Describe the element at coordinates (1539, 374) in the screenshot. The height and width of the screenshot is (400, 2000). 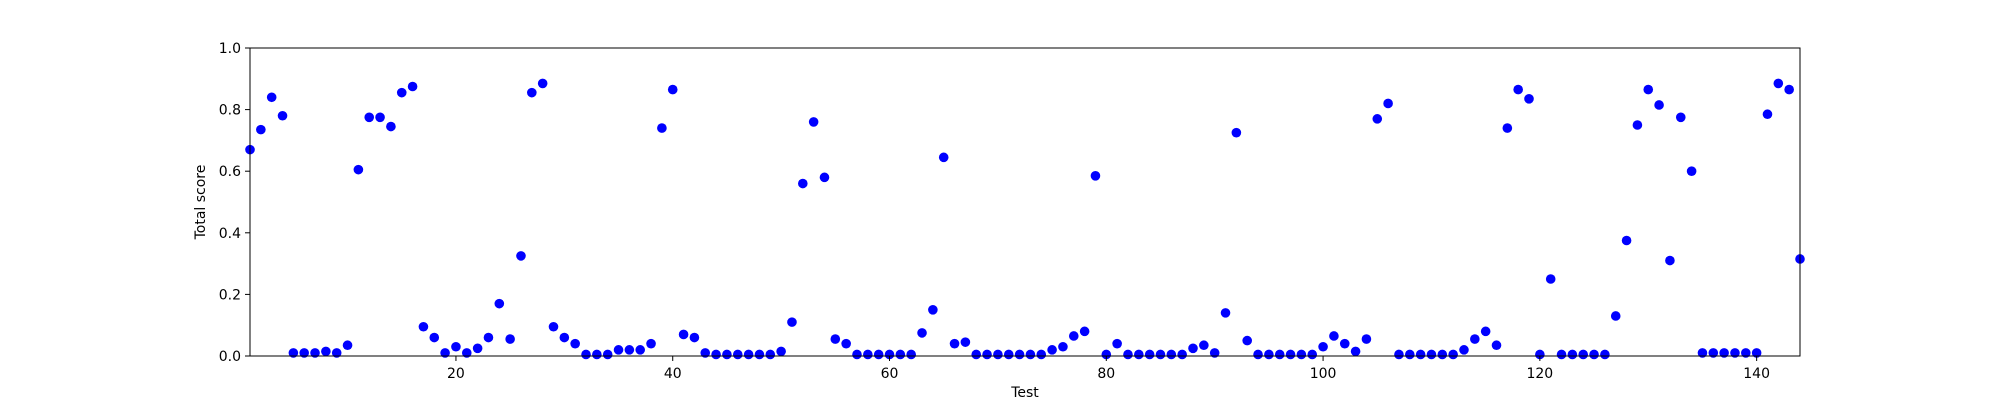
I see `x-tick-label: 120` at that location.